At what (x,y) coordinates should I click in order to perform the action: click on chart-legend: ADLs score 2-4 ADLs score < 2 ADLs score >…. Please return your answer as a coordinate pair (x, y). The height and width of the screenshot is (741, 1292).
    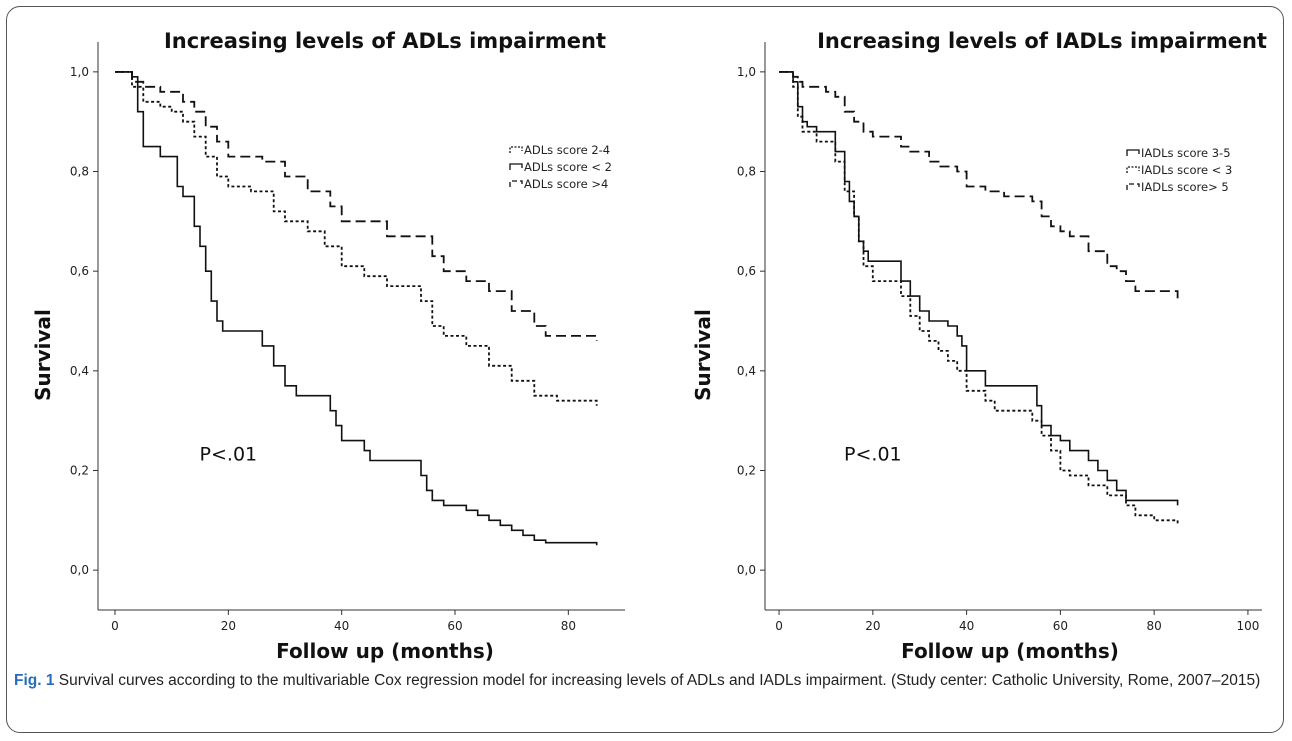
    Looking at the image, I should click on (560, 167).